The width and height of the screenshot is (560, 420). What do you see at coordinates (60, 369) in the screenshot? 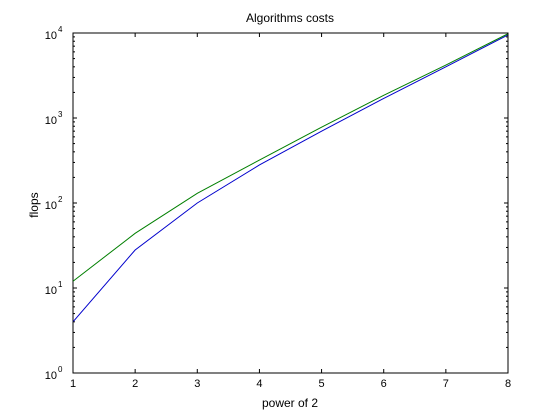
I see `y-tick-label-exponent: 0` at bounding box center [60, 369].